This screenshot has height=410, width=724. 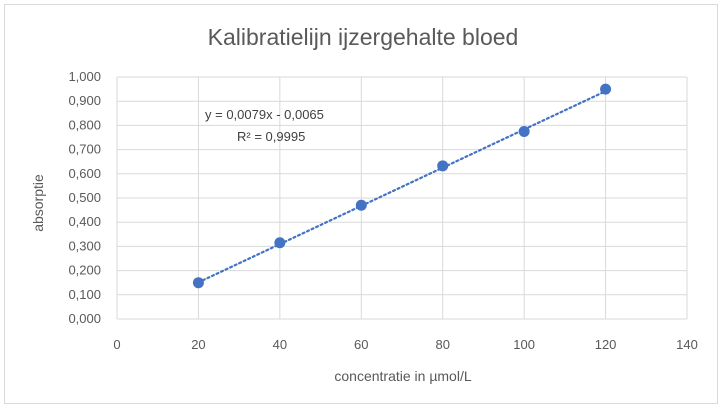 What do you see at coordinates (606, 344) in the screenshot?
I see `x-tick-label: 120` at bounding box center [606, 344].